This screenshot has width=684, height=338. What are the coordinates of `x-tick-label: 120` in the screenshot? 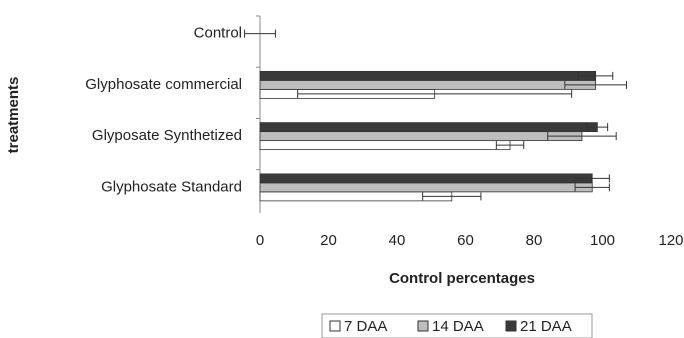 It's located at (670, 240).